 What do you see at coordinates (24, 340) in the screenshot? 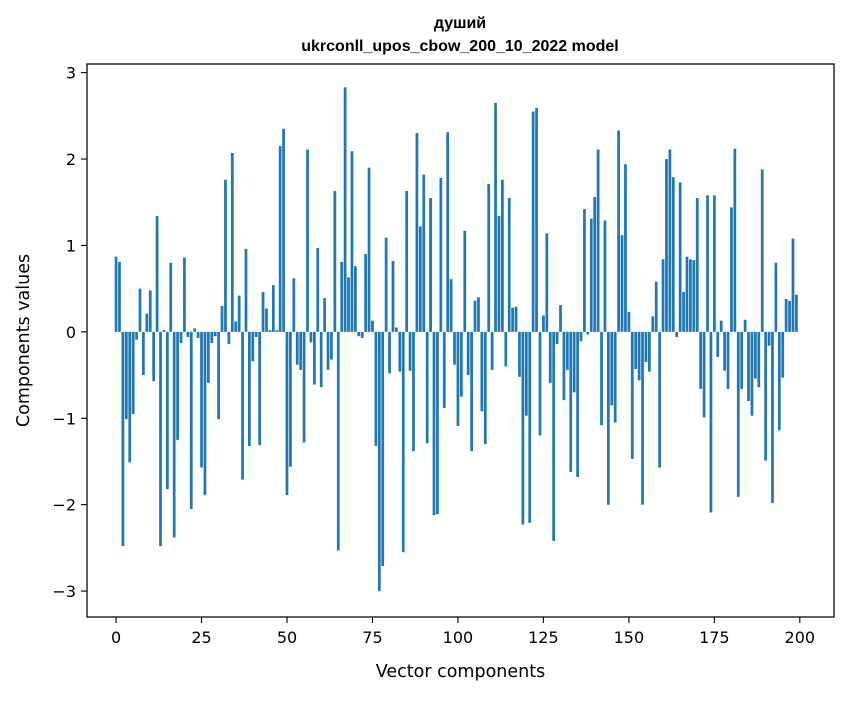
I see `y-axis-label: Components values` at bounding box center [24, 340].